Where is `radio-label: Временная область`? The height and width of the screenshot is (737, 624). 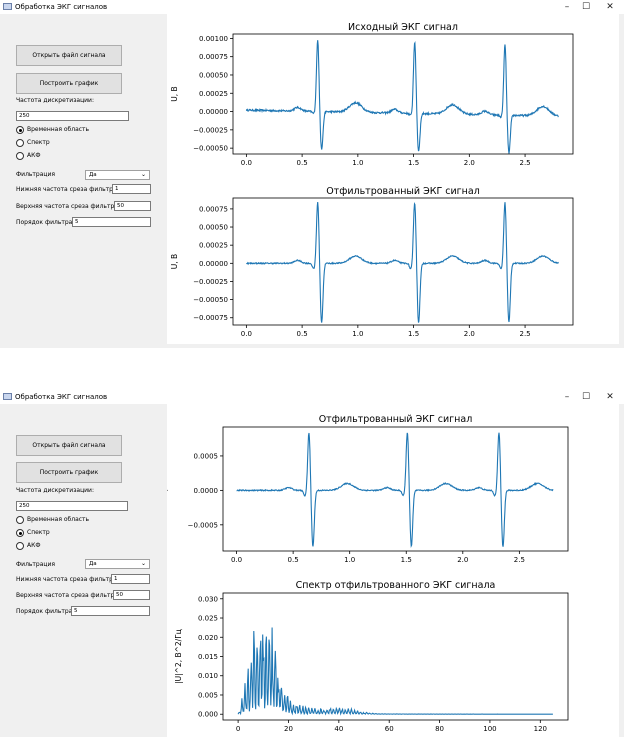
radio-label: Временная область is located at coordinates (58, 519).